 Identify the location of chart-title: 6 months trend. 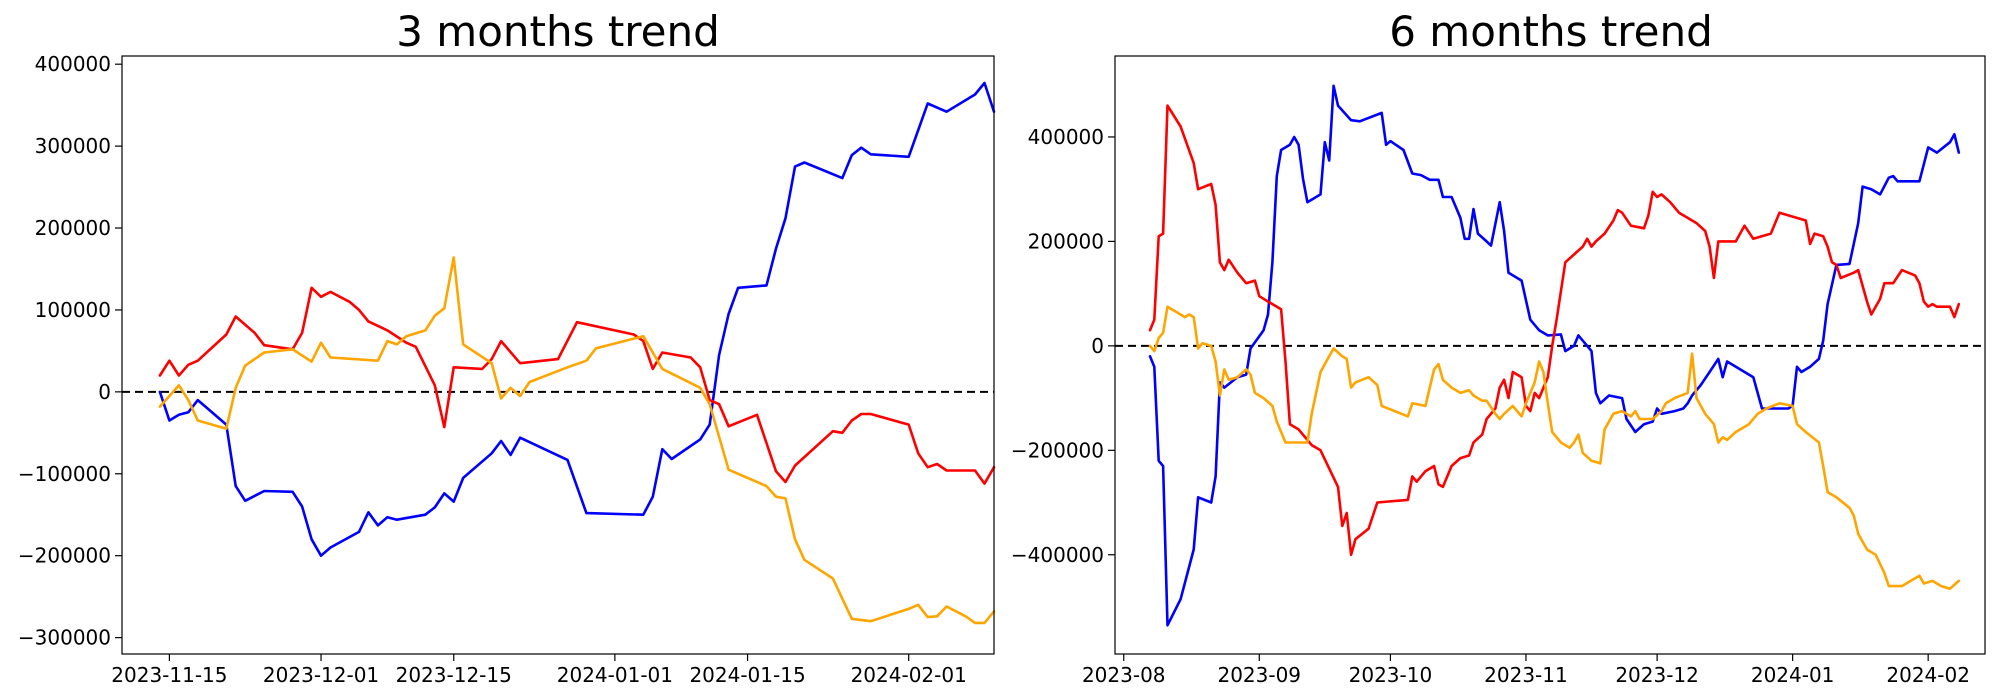
(1551, 31).